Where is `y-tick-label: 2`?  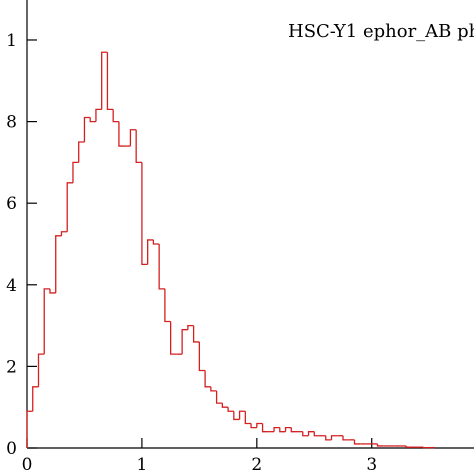 y-tick-label: 2 is located at coordinates (11, 367).